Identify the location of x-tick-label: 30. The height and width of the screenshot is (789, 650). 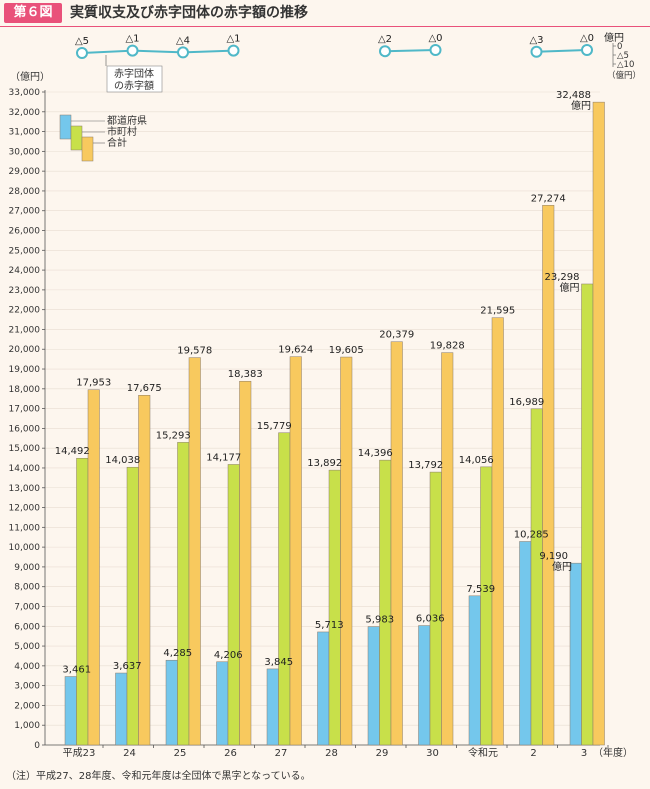
(432, 753).